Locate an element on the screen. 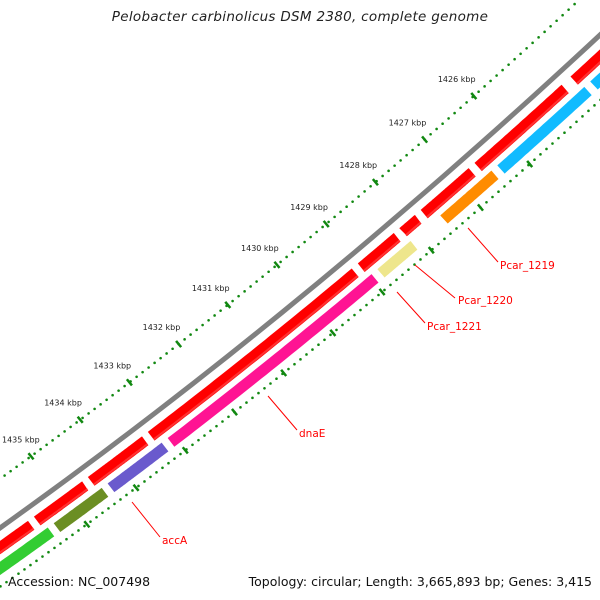  tick-label: 1427 kbp is located at coordinates (408, 123).